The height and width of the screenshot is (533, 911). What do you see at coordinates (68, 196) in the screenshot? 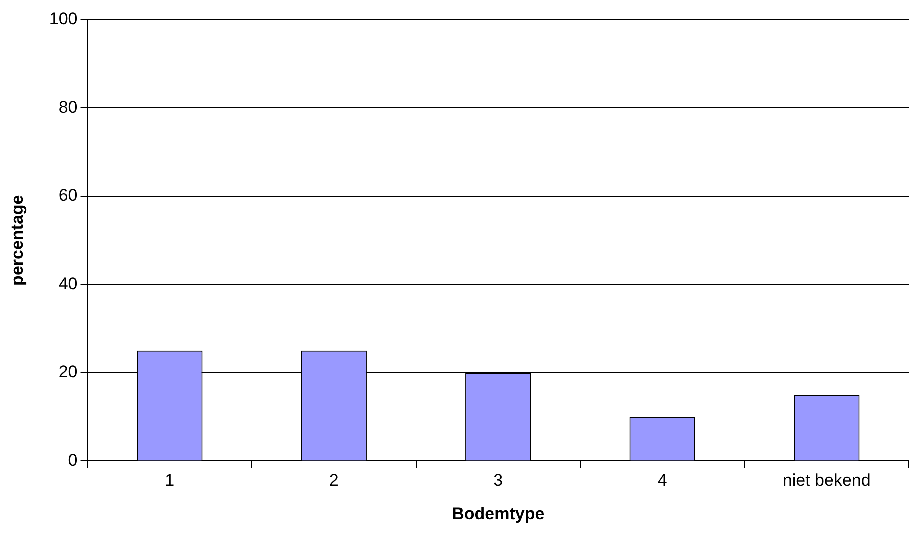
I see `y-tick-label: 60` at bounding box center [68, 196].